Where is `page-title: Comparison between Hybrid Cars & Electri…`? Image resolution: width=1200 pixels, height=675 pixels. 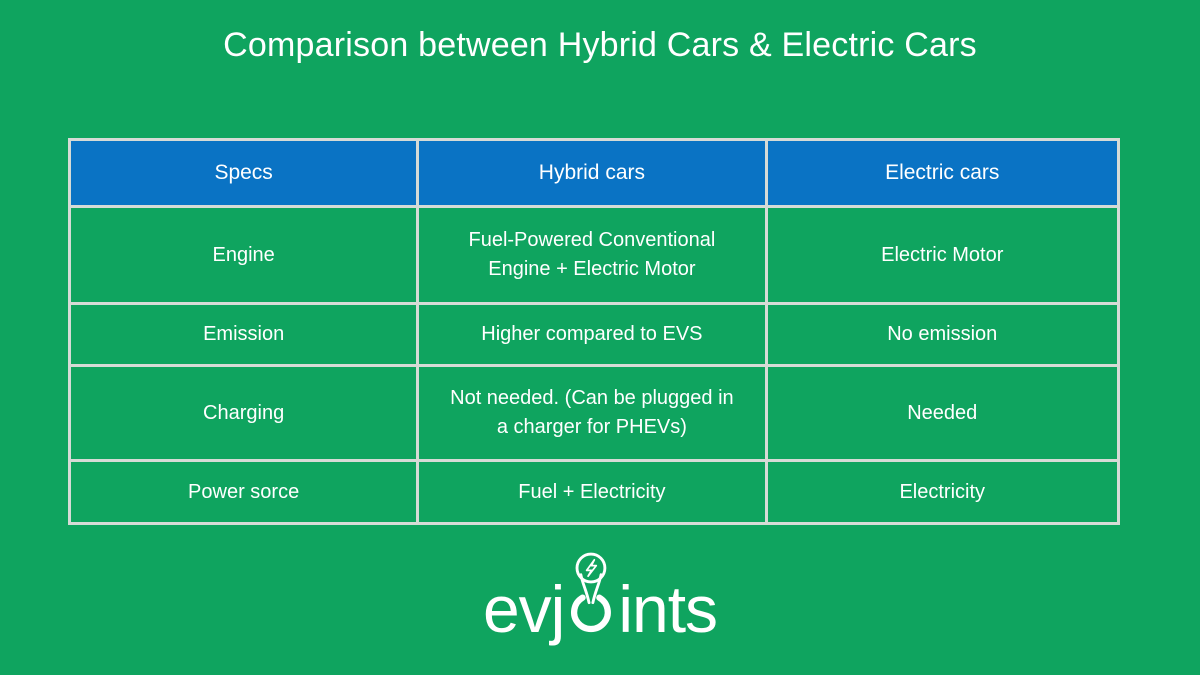
page-title: Comparison between Hybrid Cars & Electri… is located at coordinates (600, 45).